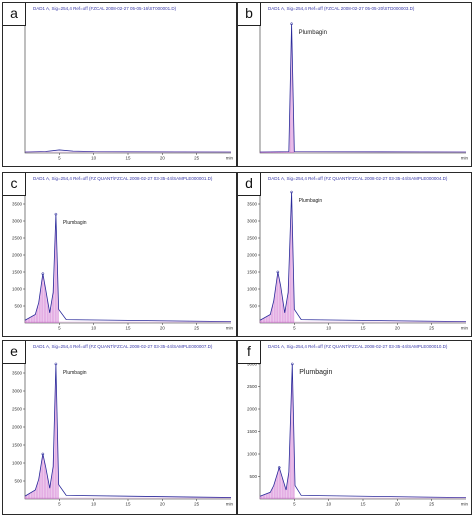  Describe the element at coordinates (129, 89) in the screenshot. I see `chromatogram-plot: 5 10 15 20 25 min` at that location.